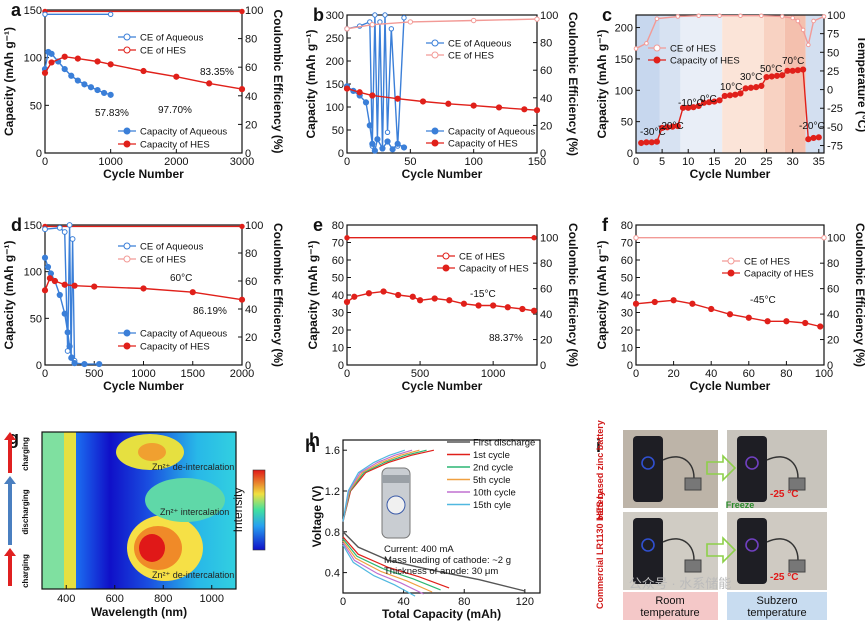 This screenshot has height=621, width=865. What do you see at coordinates (740, 162) in the screenshot?
I see `x-tick-label: 20` at bounding box center [740, 162].